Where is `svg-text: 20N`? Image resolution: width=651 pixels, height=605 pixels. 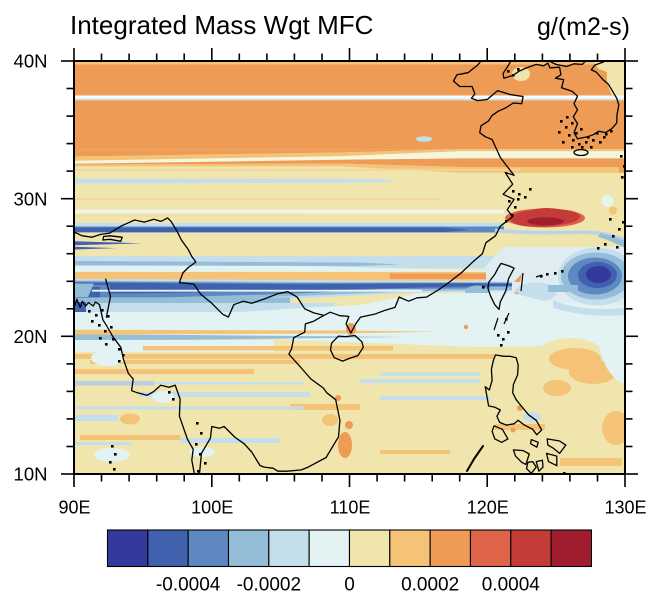 svg-text: 20N is located at coordinates (31, 336).